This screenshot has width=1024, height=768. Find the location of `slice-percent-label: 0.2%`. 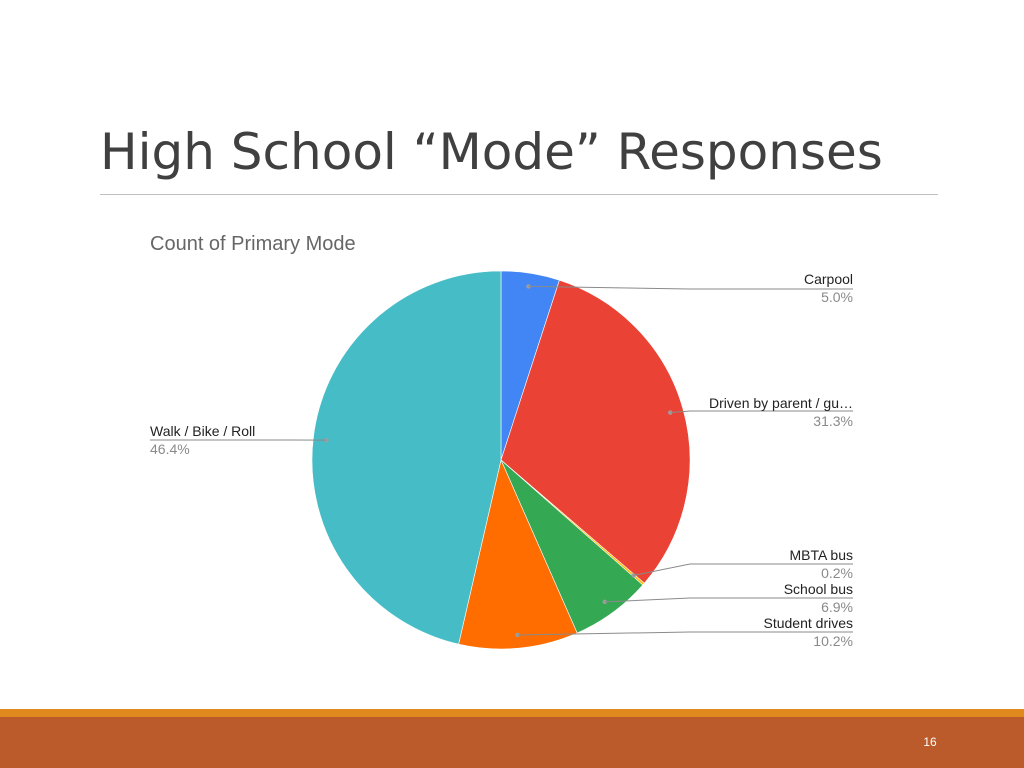

slice-percent-label: 0.2% is located at coordinates (837, 573).